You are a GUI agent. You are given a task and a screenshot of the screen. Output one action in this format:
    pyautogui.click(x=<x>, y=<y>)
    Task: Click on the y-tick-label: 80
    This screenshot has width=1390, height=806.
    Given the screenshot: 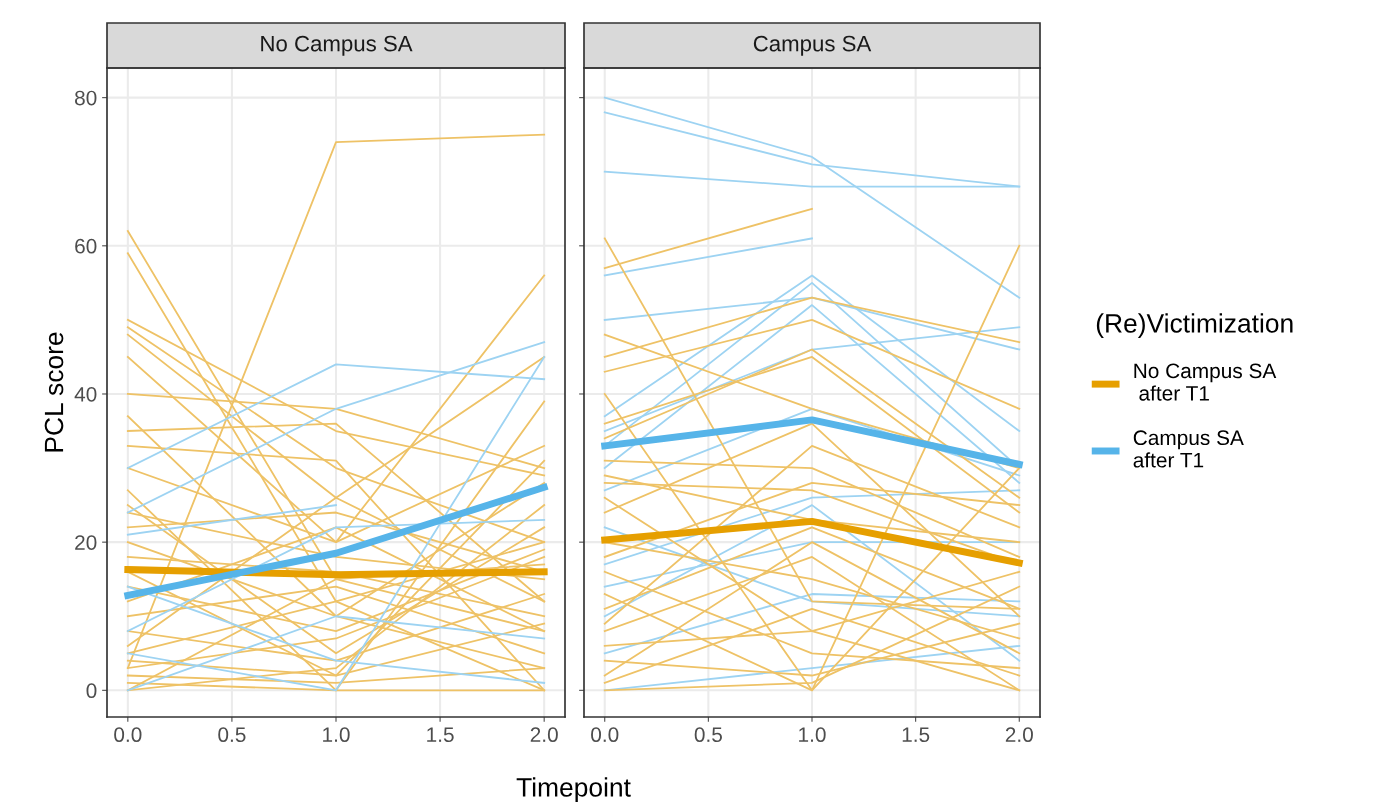 What is the action you would take?
    pyautogui.click(x=86, y=98)
    